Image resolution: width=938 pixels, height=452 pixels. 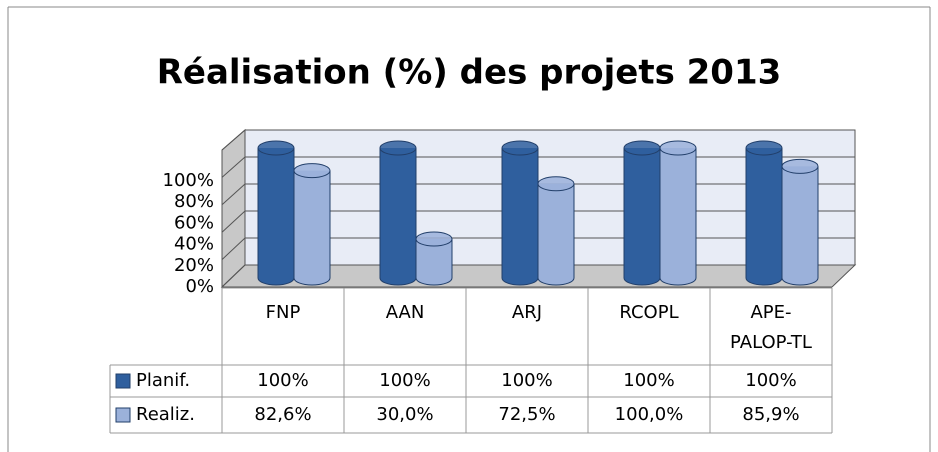 What do you see at coordinates (233, 208) in the screenshot?
I see `side-wall` at bounding box center [233, 208].